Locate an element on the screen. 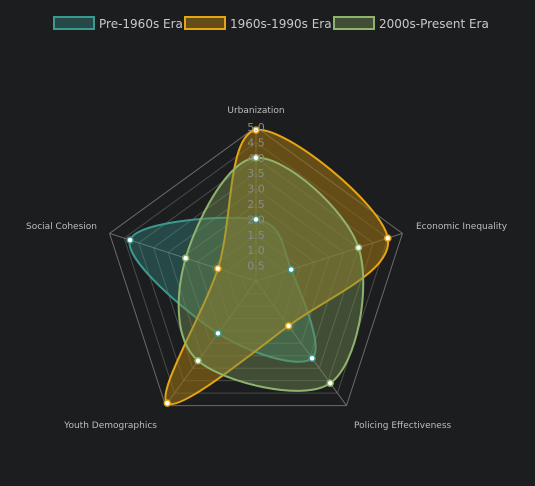 The height and width of the screenshot is (486, 535). tick-label: 5.0 is located at coordinates (256, 127).